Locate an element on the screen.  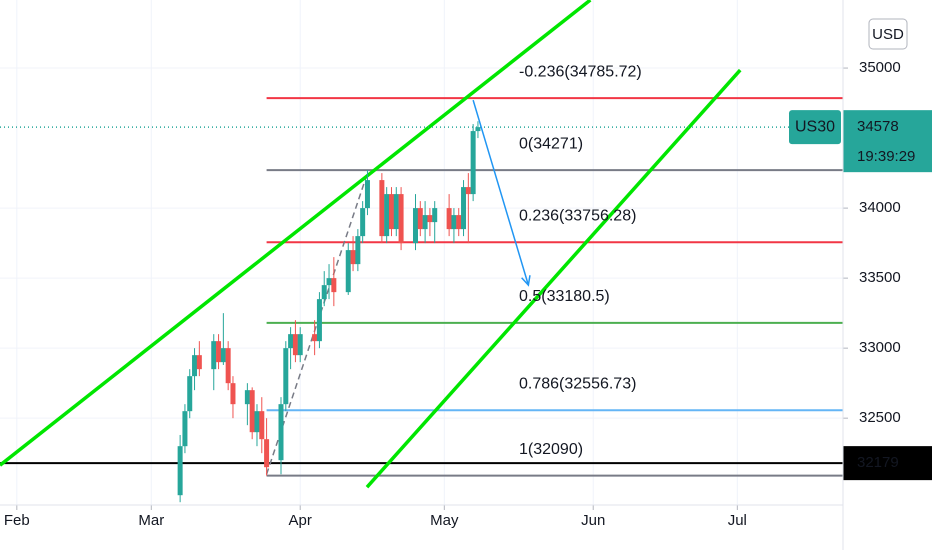
y-tick-label: 33500 is located at coordinates (880, 277).